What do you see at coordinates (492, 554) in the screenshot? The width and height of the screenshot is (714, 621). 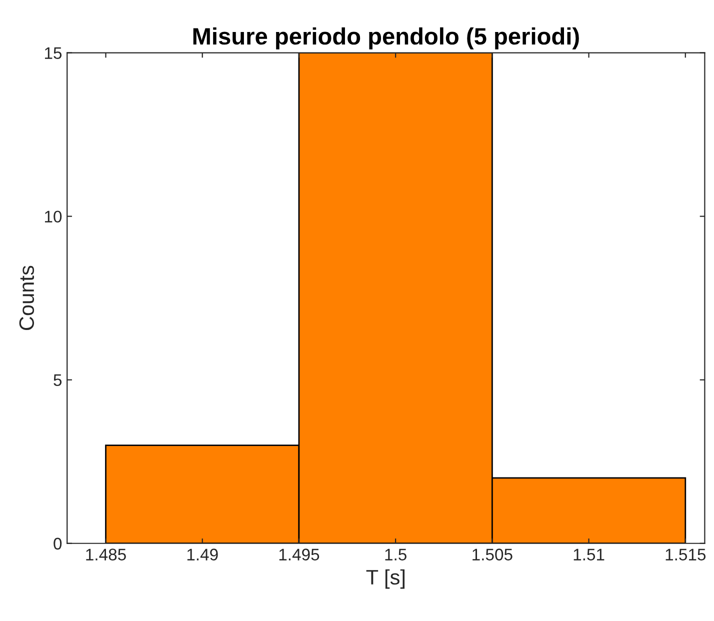 I see `x-tick-label: 1.505` at bounding box center [492, 554].